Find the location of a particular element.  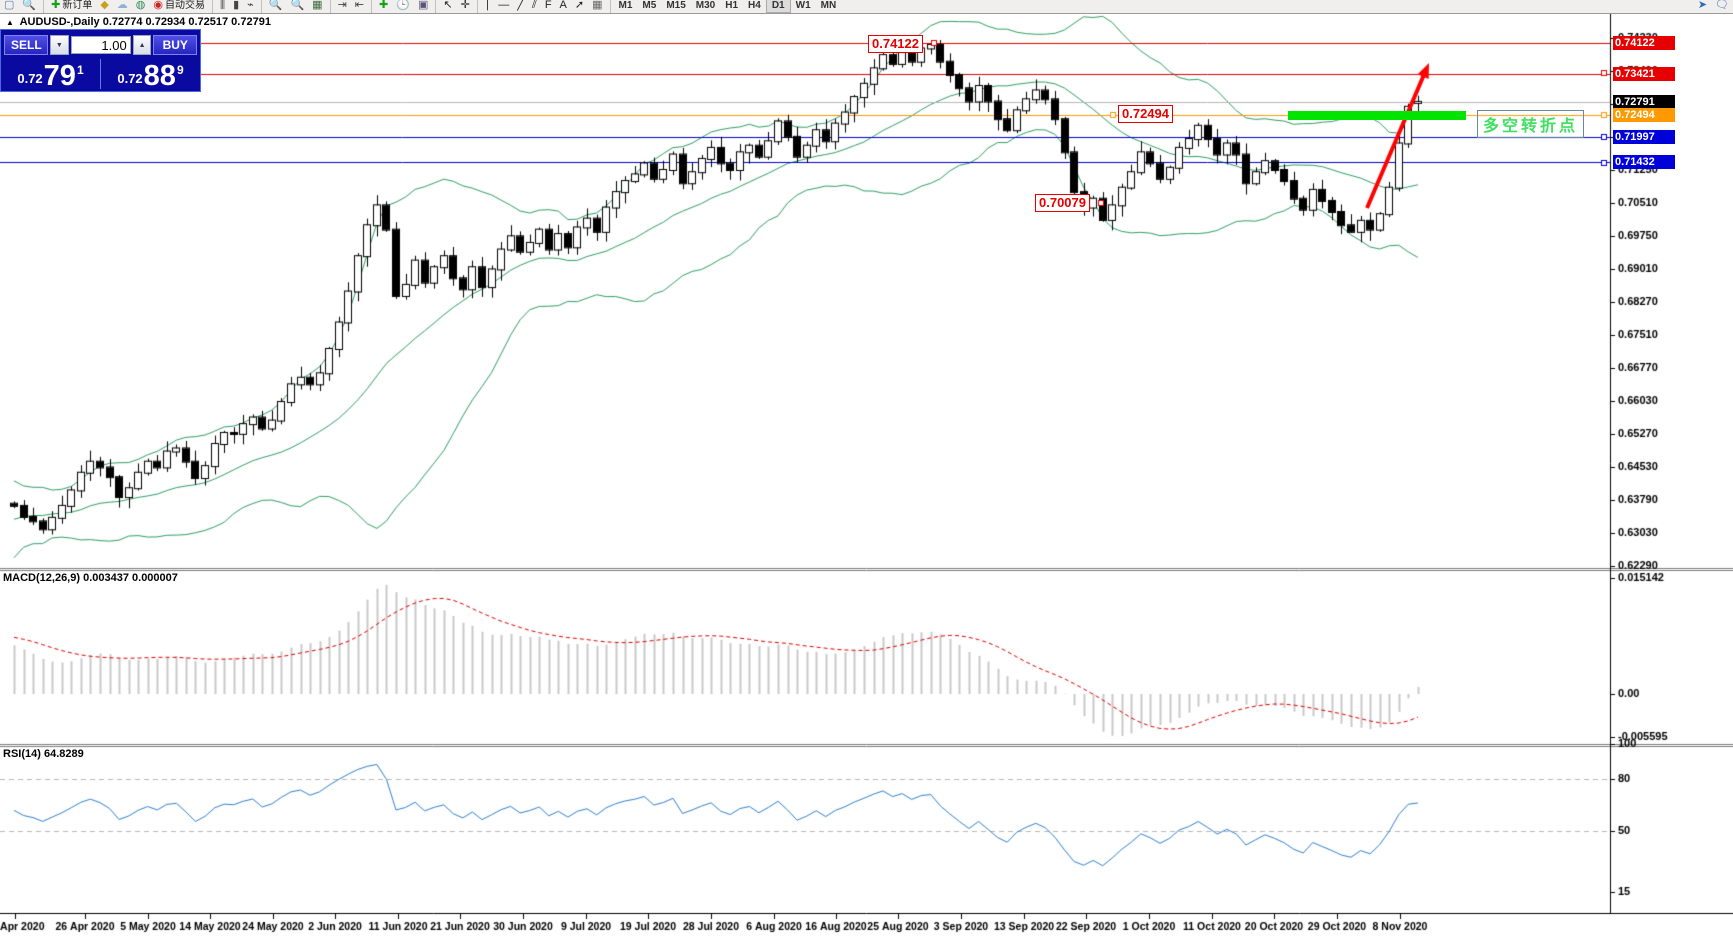

ohlc-values: 0.72774 0.72934 0.72517 0.72791 is located at coordinates (186, 22).